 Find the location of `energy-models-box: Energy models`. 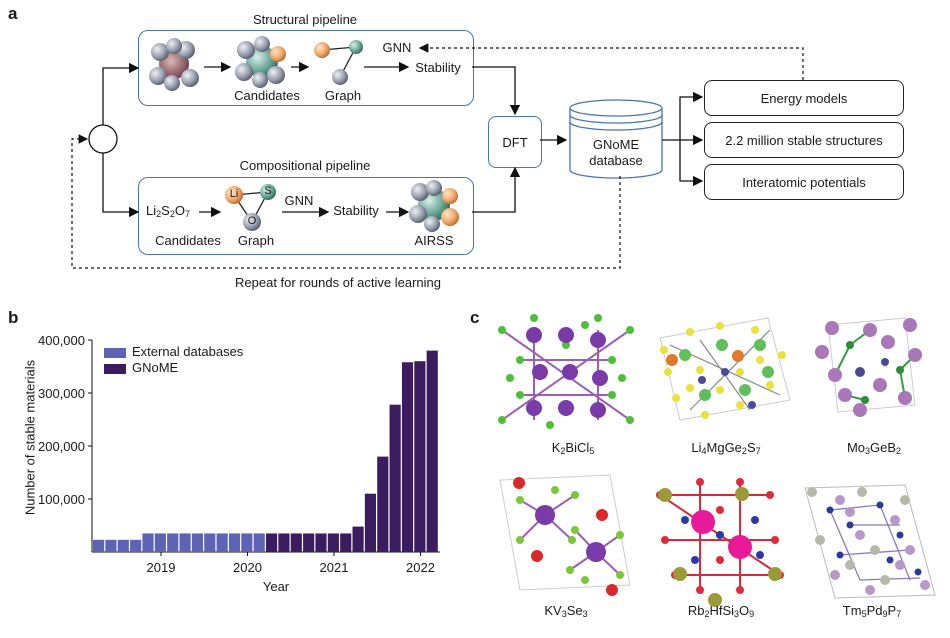

energy-models-box: Energy models is located at coordinates (804, 98).